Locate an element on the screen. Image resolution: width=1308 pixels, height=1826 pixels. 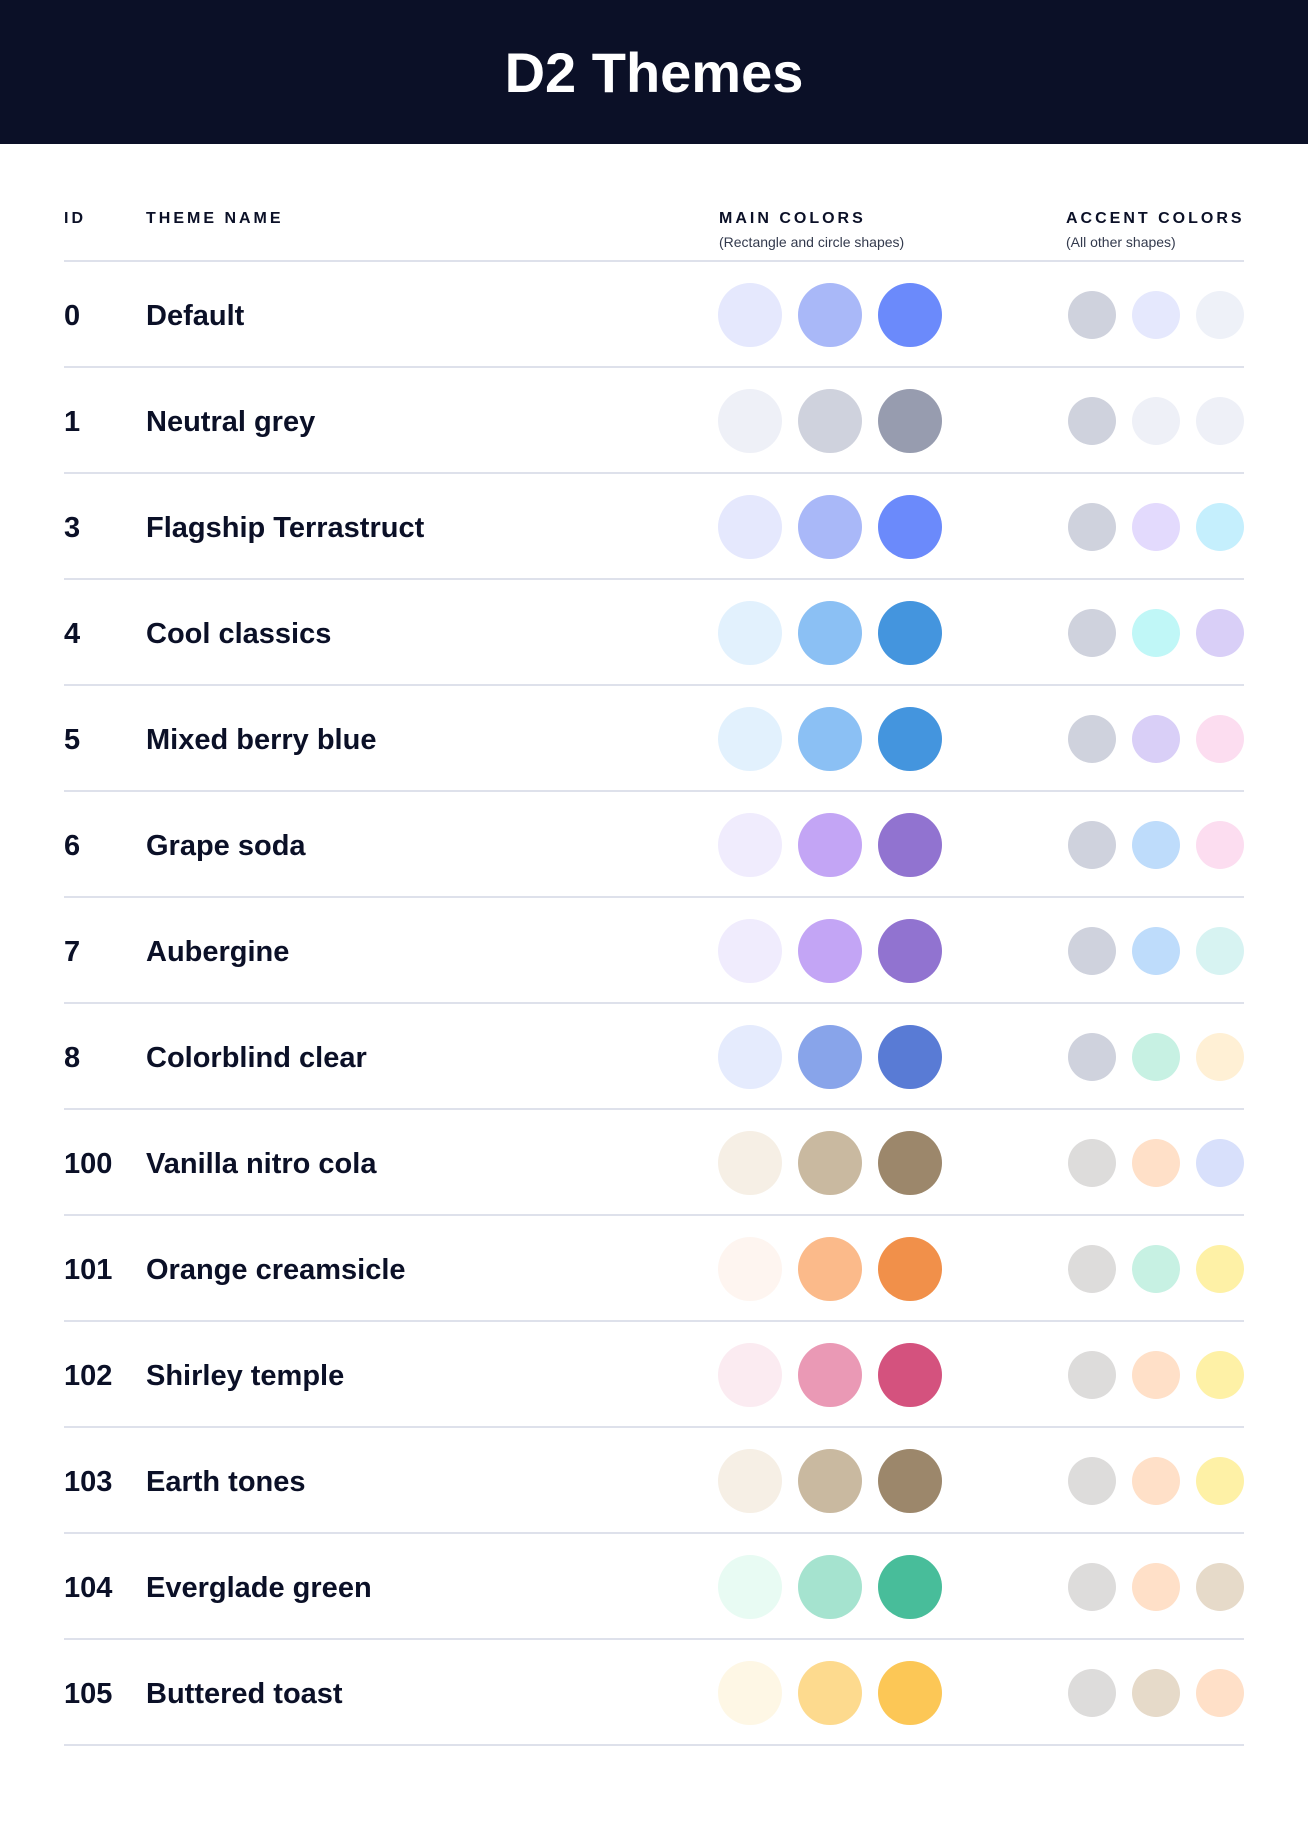
page-header: D2 Themes is located at coordinates (654, 72).